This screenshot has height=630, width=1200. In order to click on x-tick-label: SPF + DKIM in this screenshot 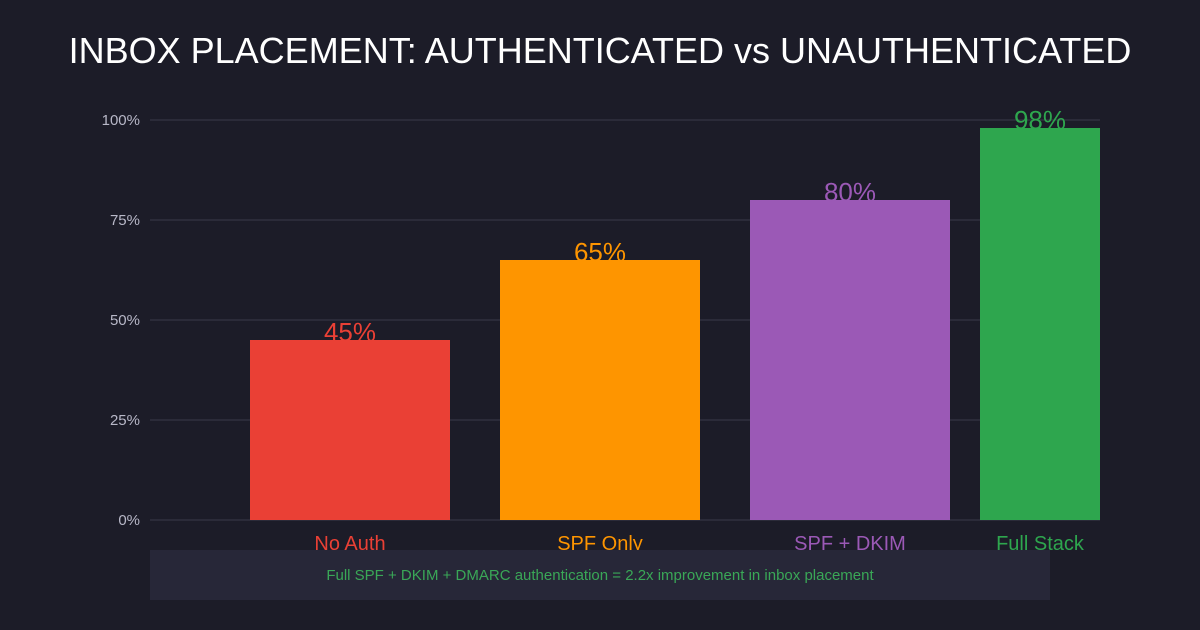, I will do `click(850, 544)`.